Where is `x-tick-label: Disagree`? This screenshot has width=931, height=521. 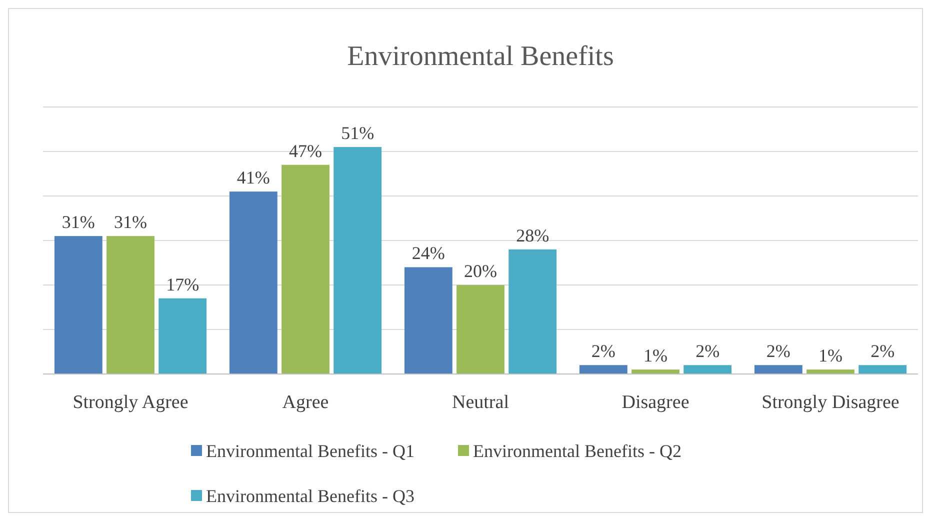
x-tick-label: Disagree is located at coordinates (656, 402).